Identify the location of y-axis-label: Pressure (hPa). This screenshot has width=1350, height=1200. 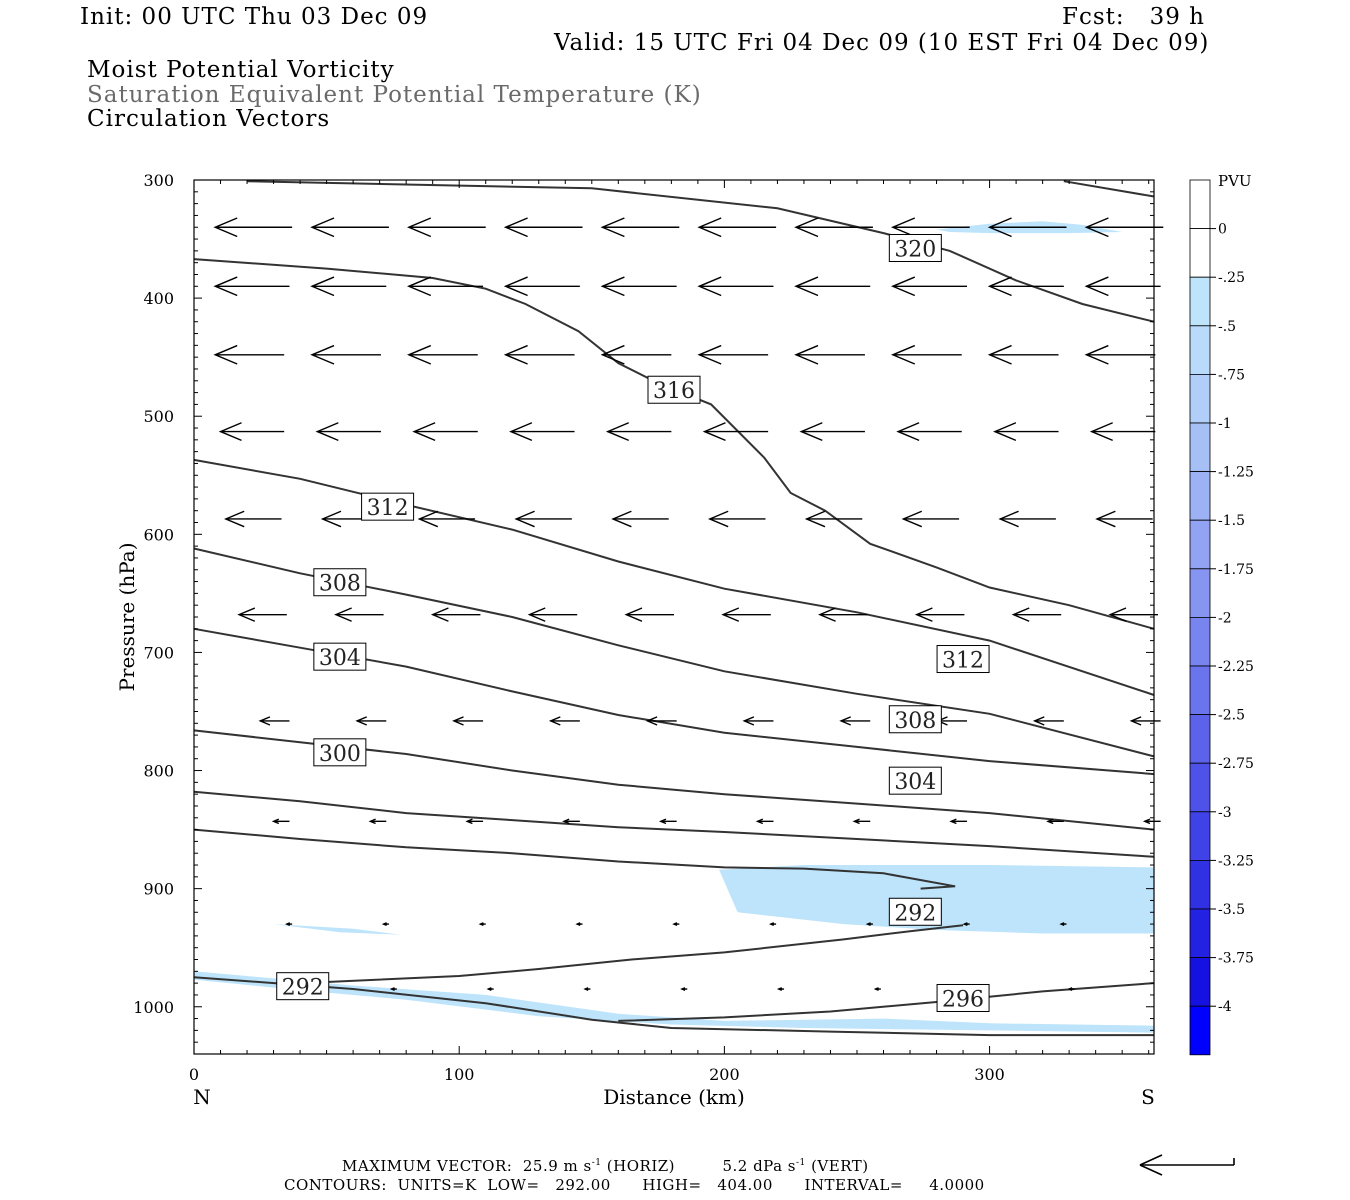
(127, 617).